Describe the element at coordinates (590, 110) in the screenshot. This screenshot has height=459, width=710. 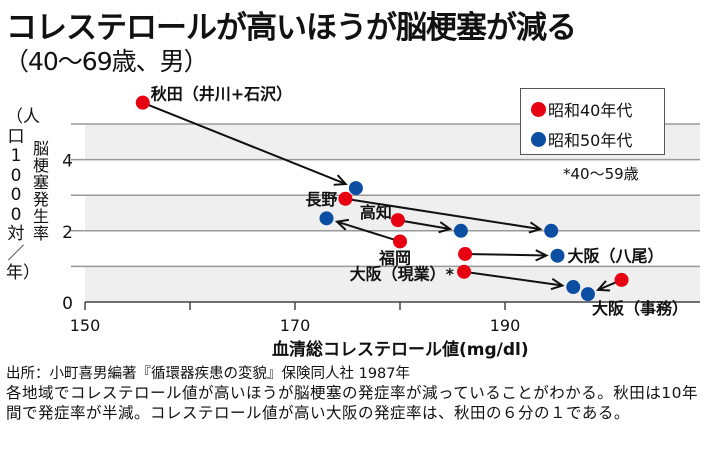
I see `legend-label: 昭和40年代` at that location.